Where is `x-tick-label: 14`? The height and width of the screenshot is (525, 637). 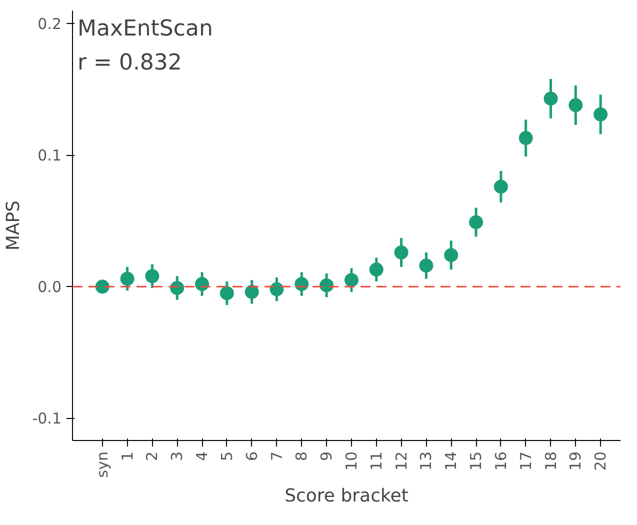 x-tick-label: 14 is located at coordinates (451, 461).